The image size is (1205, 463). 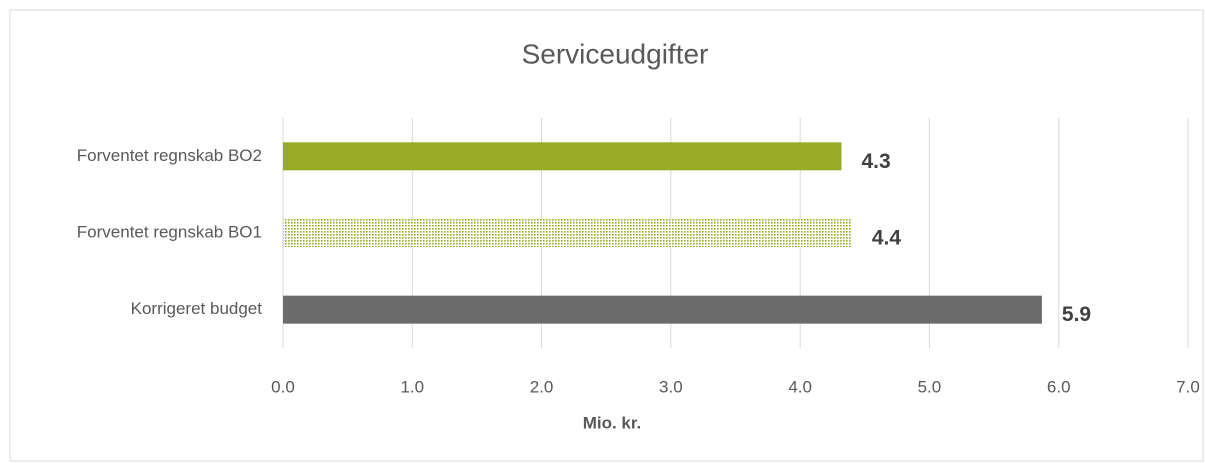 What do you see at coordinates (876, 161) in the screenshot?
I see `value-label: 4.3` at bounding box center [876, 161].